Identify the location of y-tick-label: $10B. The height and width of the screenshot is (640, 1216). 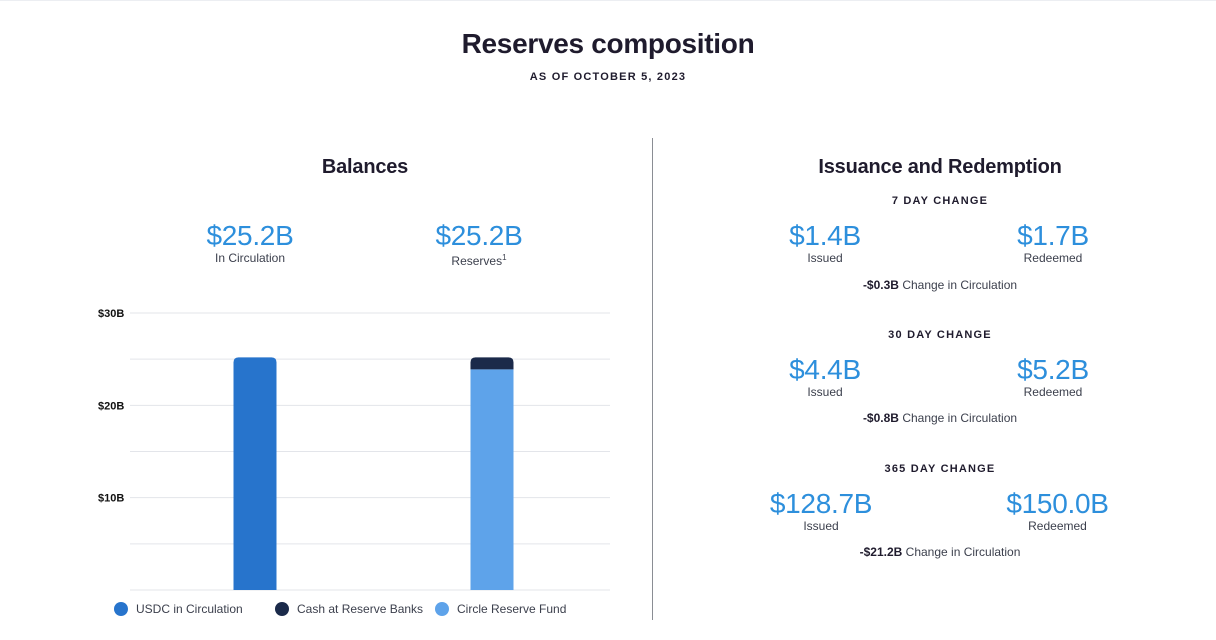
(111, 499).